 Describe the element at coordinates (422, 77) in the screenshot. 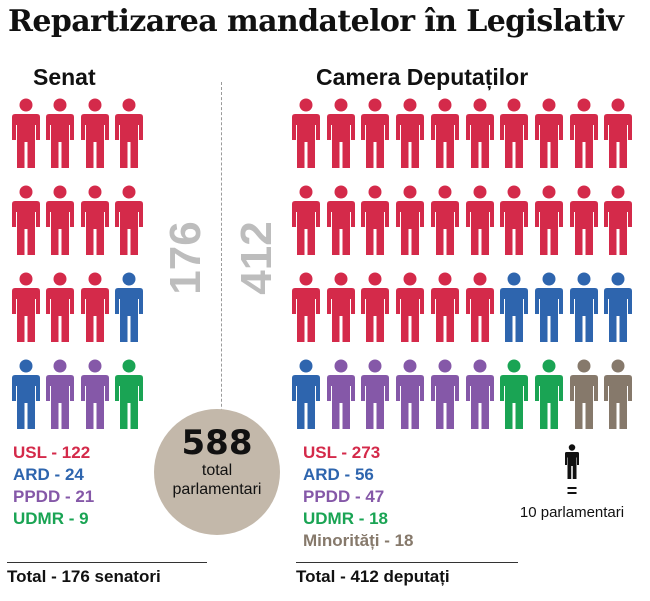

I see `camera-title: Camera Deputaților` at that location.